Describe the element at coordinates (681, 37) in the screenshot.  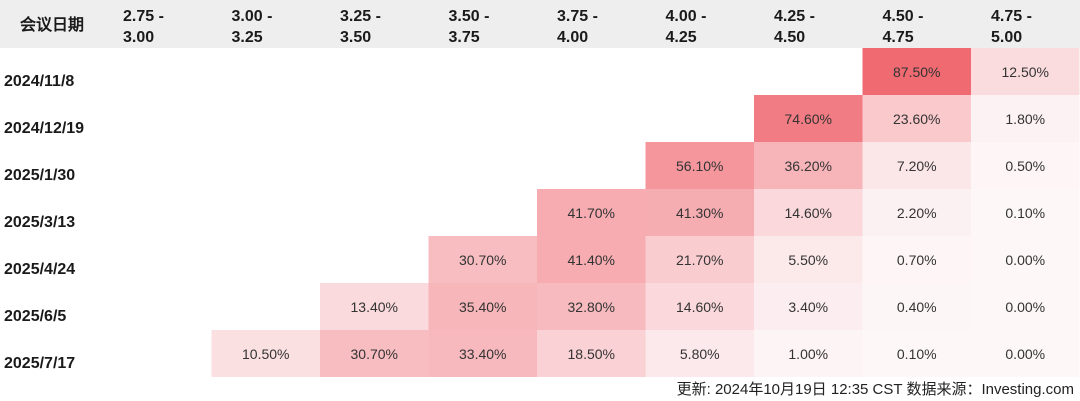
I see `column-header: 4.25` at that location.